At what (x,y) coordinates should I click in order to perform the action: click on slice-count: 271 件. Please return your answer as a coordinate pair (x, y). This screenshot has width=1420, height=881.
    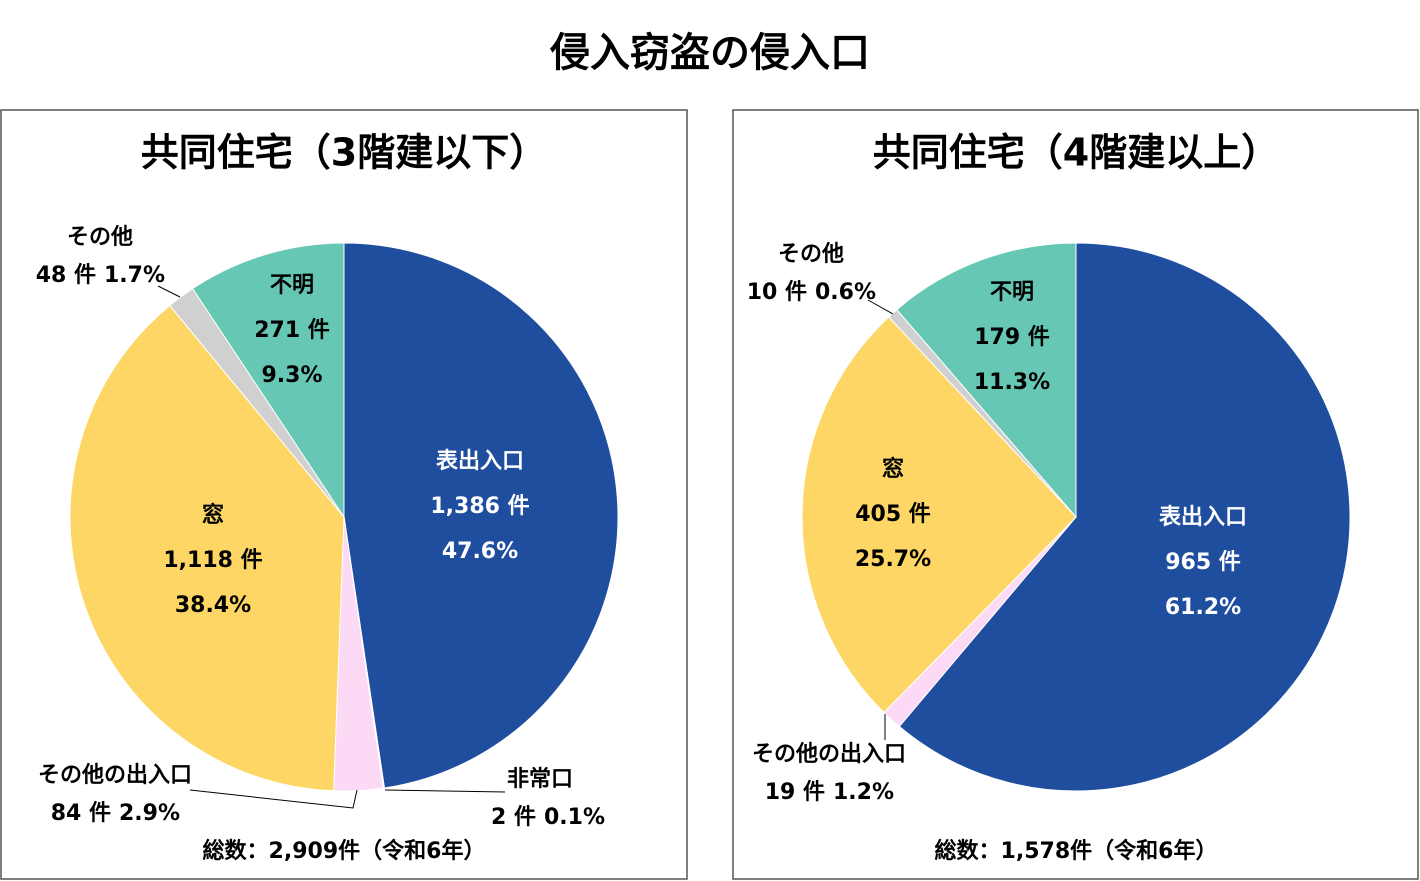
    Looking at the image, I should click on (292, 330).